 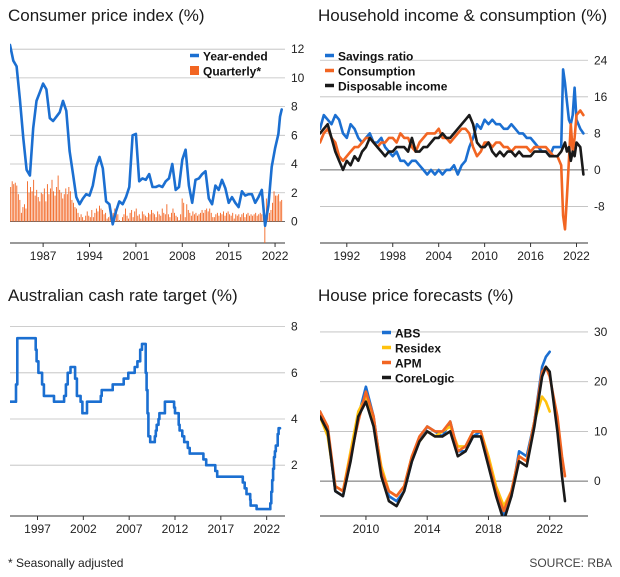 I want to click on footnote: * Seasonally adjusted, so click(x=66, y=563).